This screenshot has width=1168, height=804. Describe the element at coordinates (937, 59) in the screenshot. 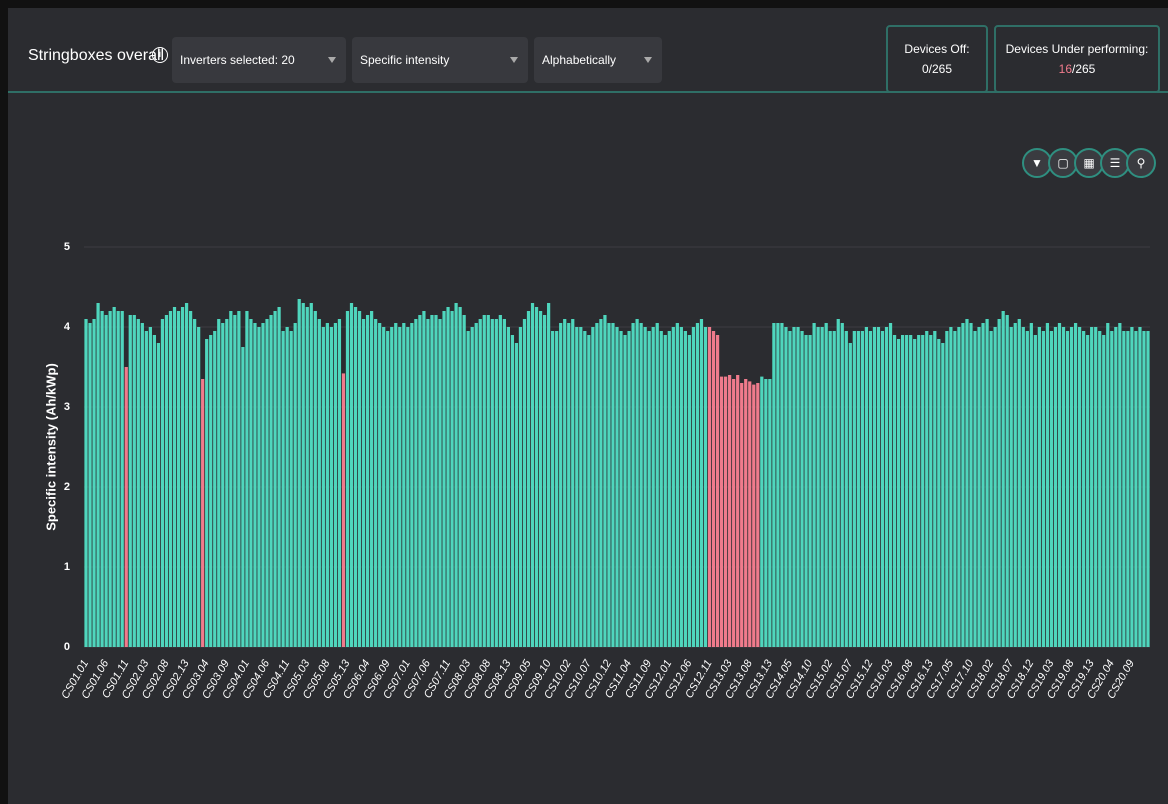

I see `devices-off-card: Devices Off: 0/265` at that location.